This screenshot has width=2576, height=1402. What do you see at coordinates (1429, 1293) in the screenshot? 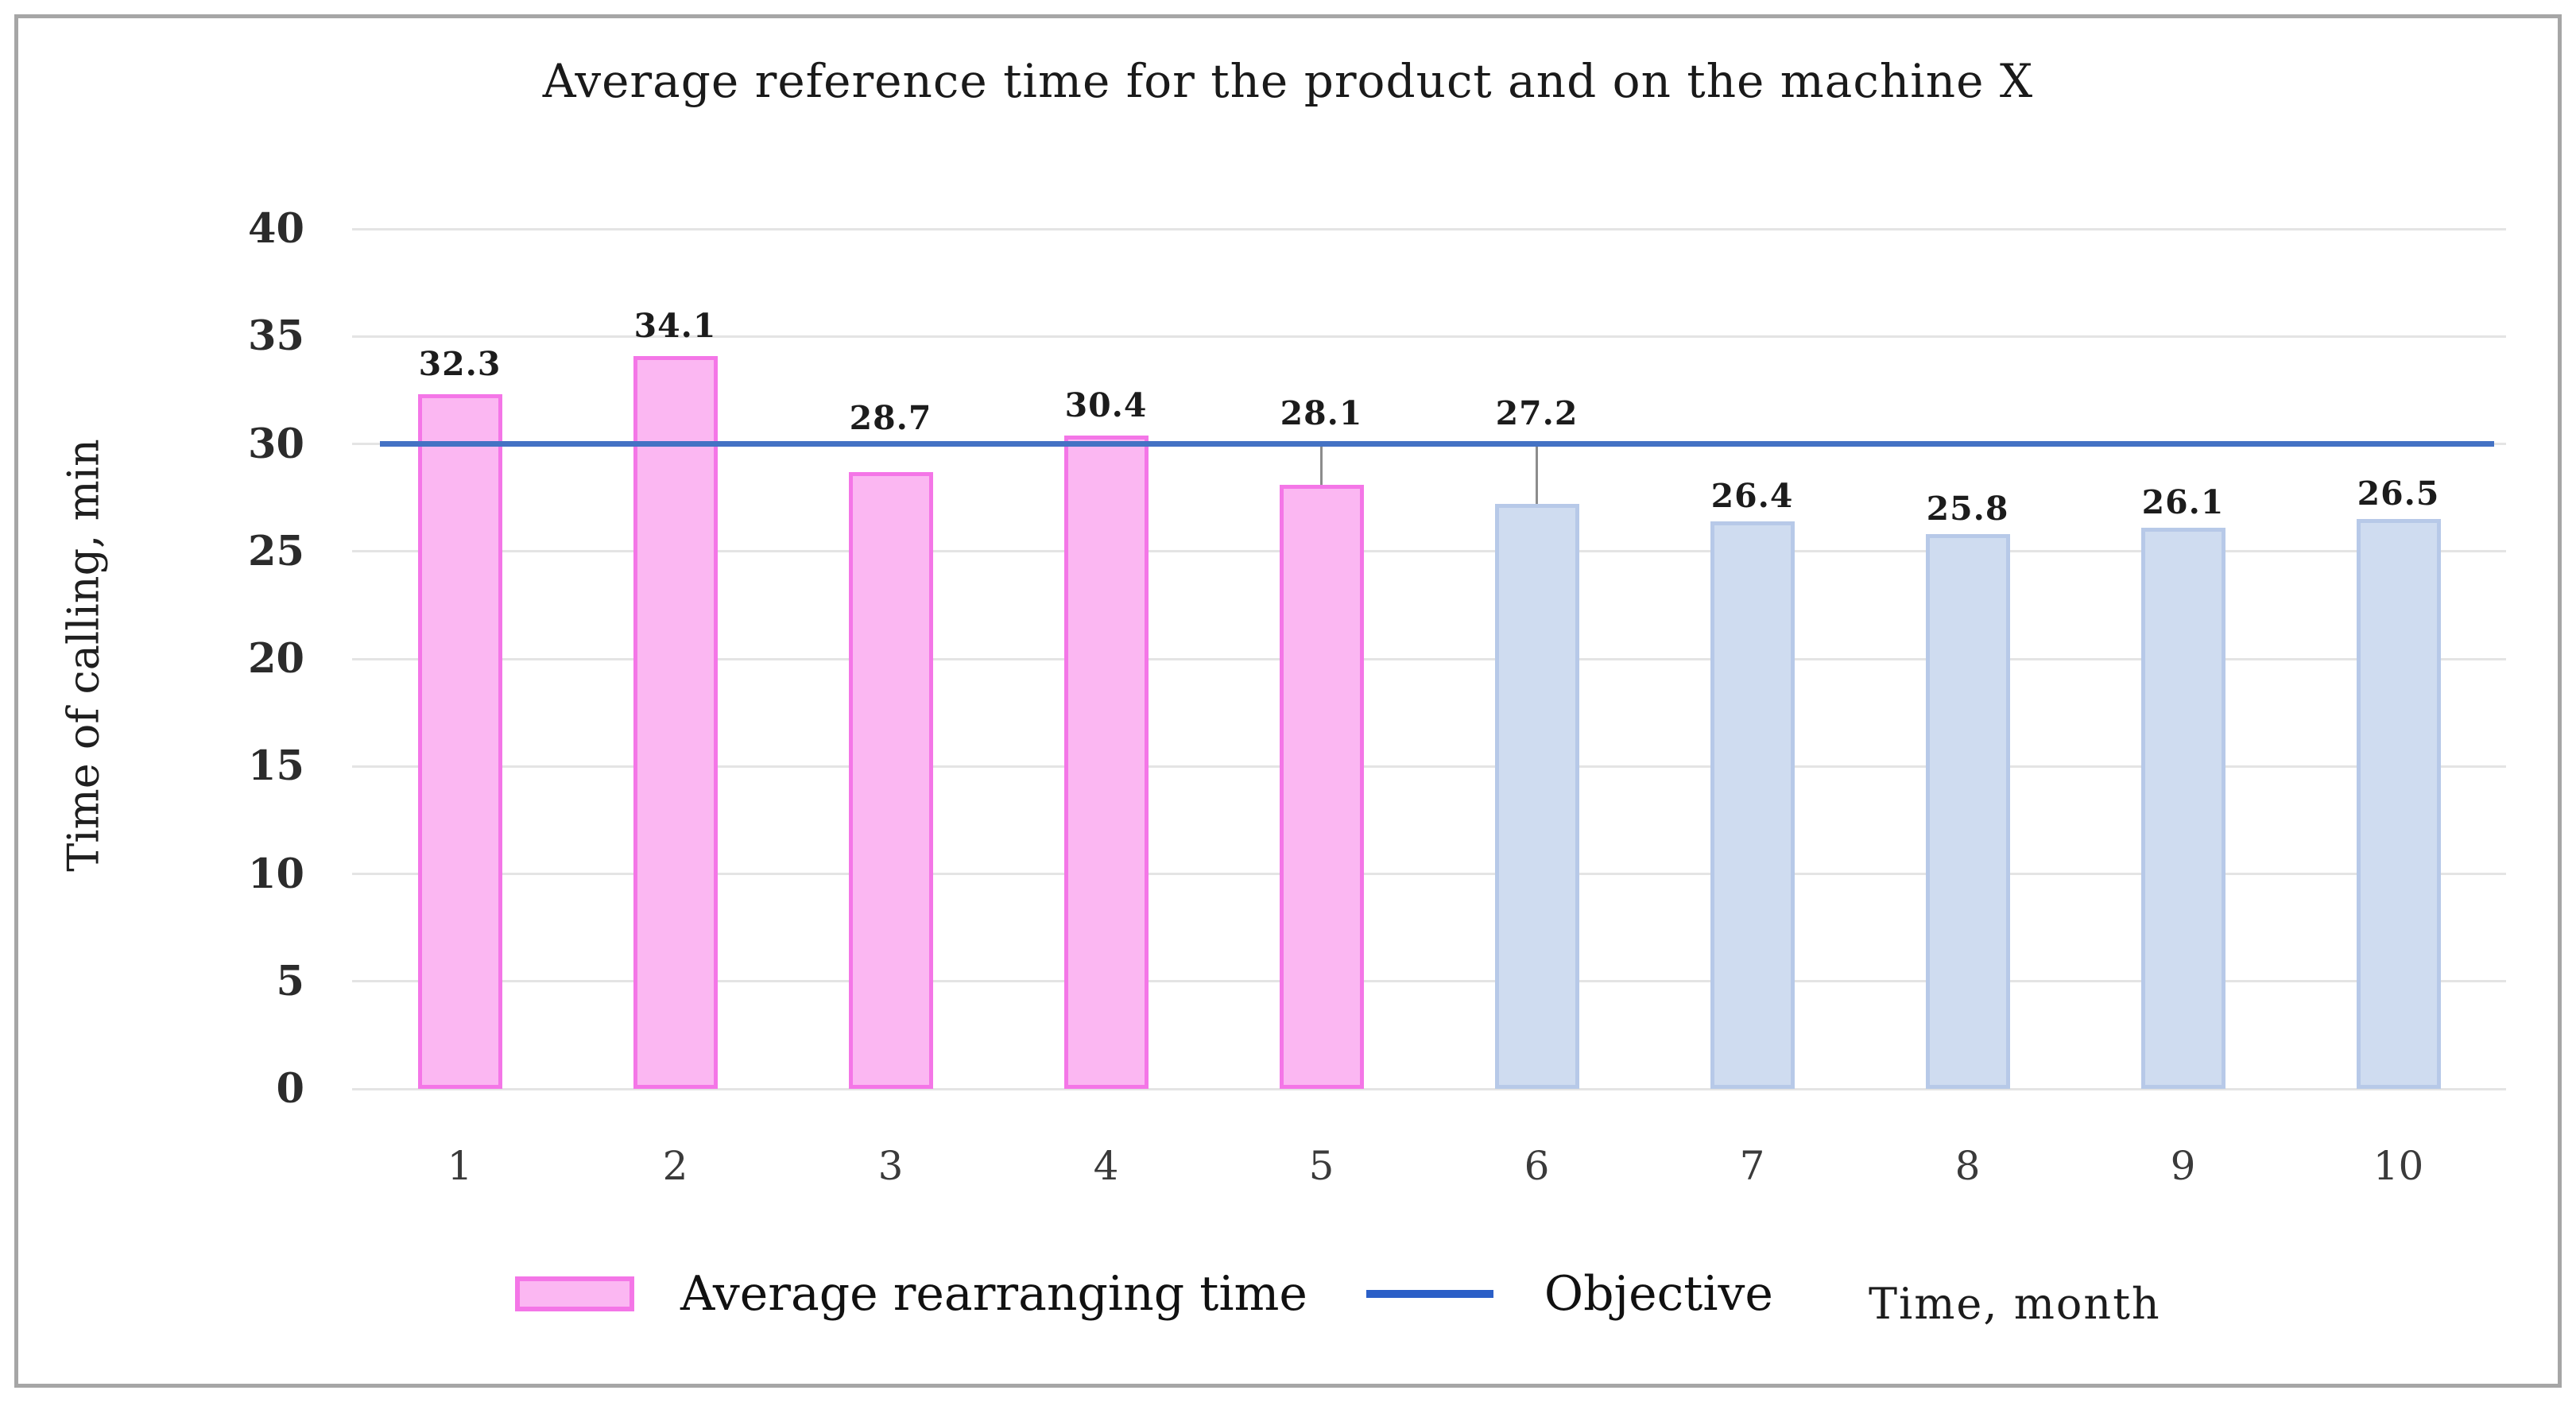
I see `legend-line-swatch` at bounding box center [1429, 1293].